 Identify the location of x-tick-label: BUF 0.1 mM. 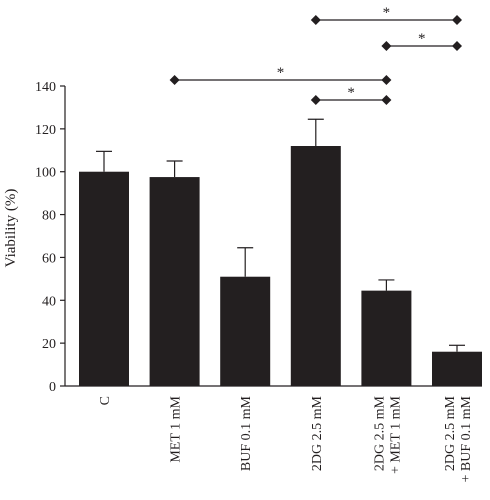
(246, 433).